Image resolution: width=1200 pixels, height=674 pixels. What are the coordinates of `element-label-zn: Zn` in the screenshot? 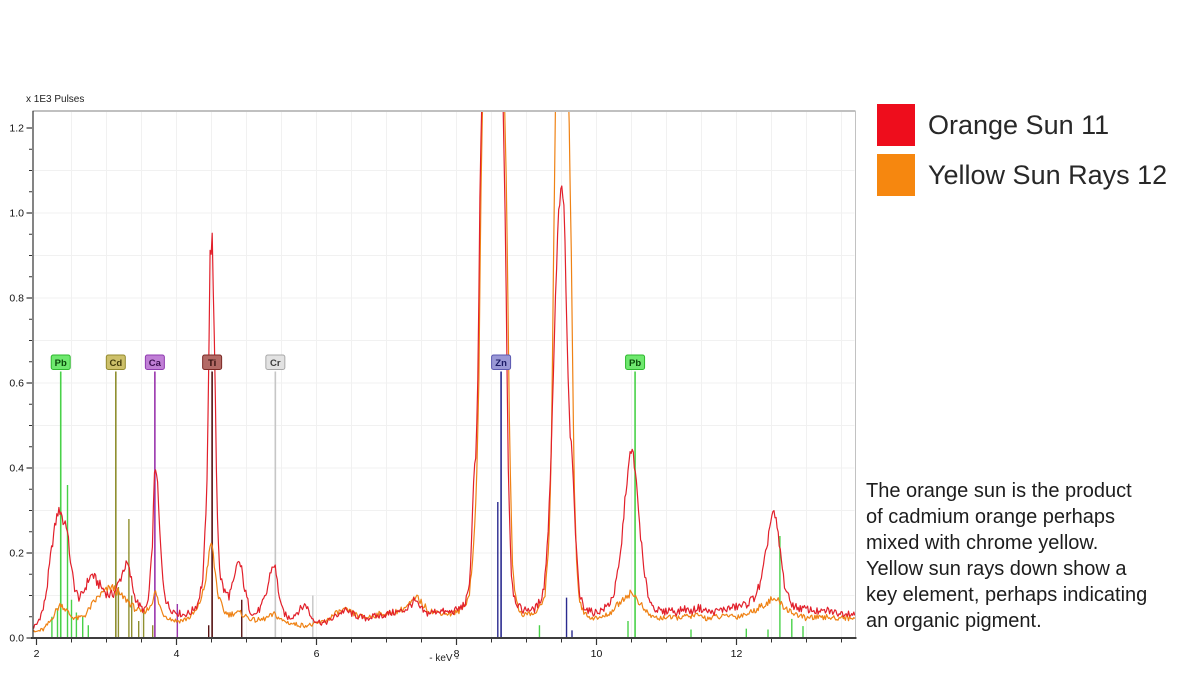 It's located at (501, 363).